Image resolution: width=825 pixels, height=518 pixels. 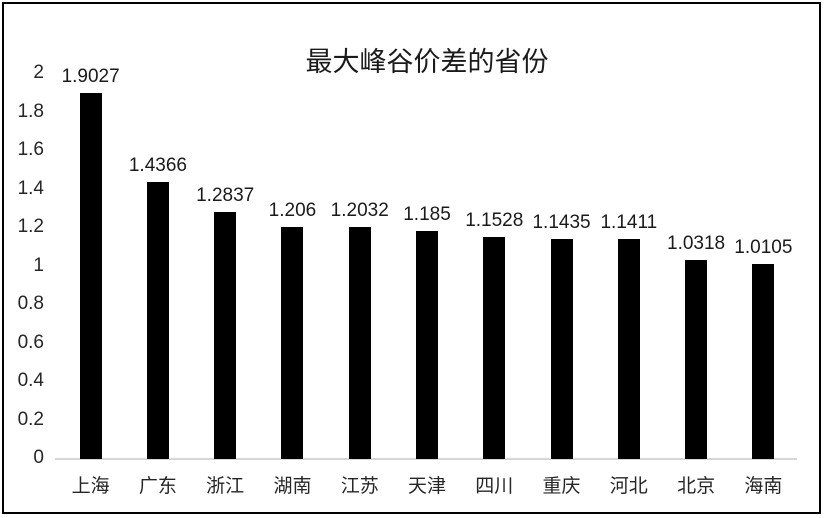 What do you see at coordinates (90, 486) in the screenshot?
I see `x-axis-label: 上海` at bounding box center [90, 486].